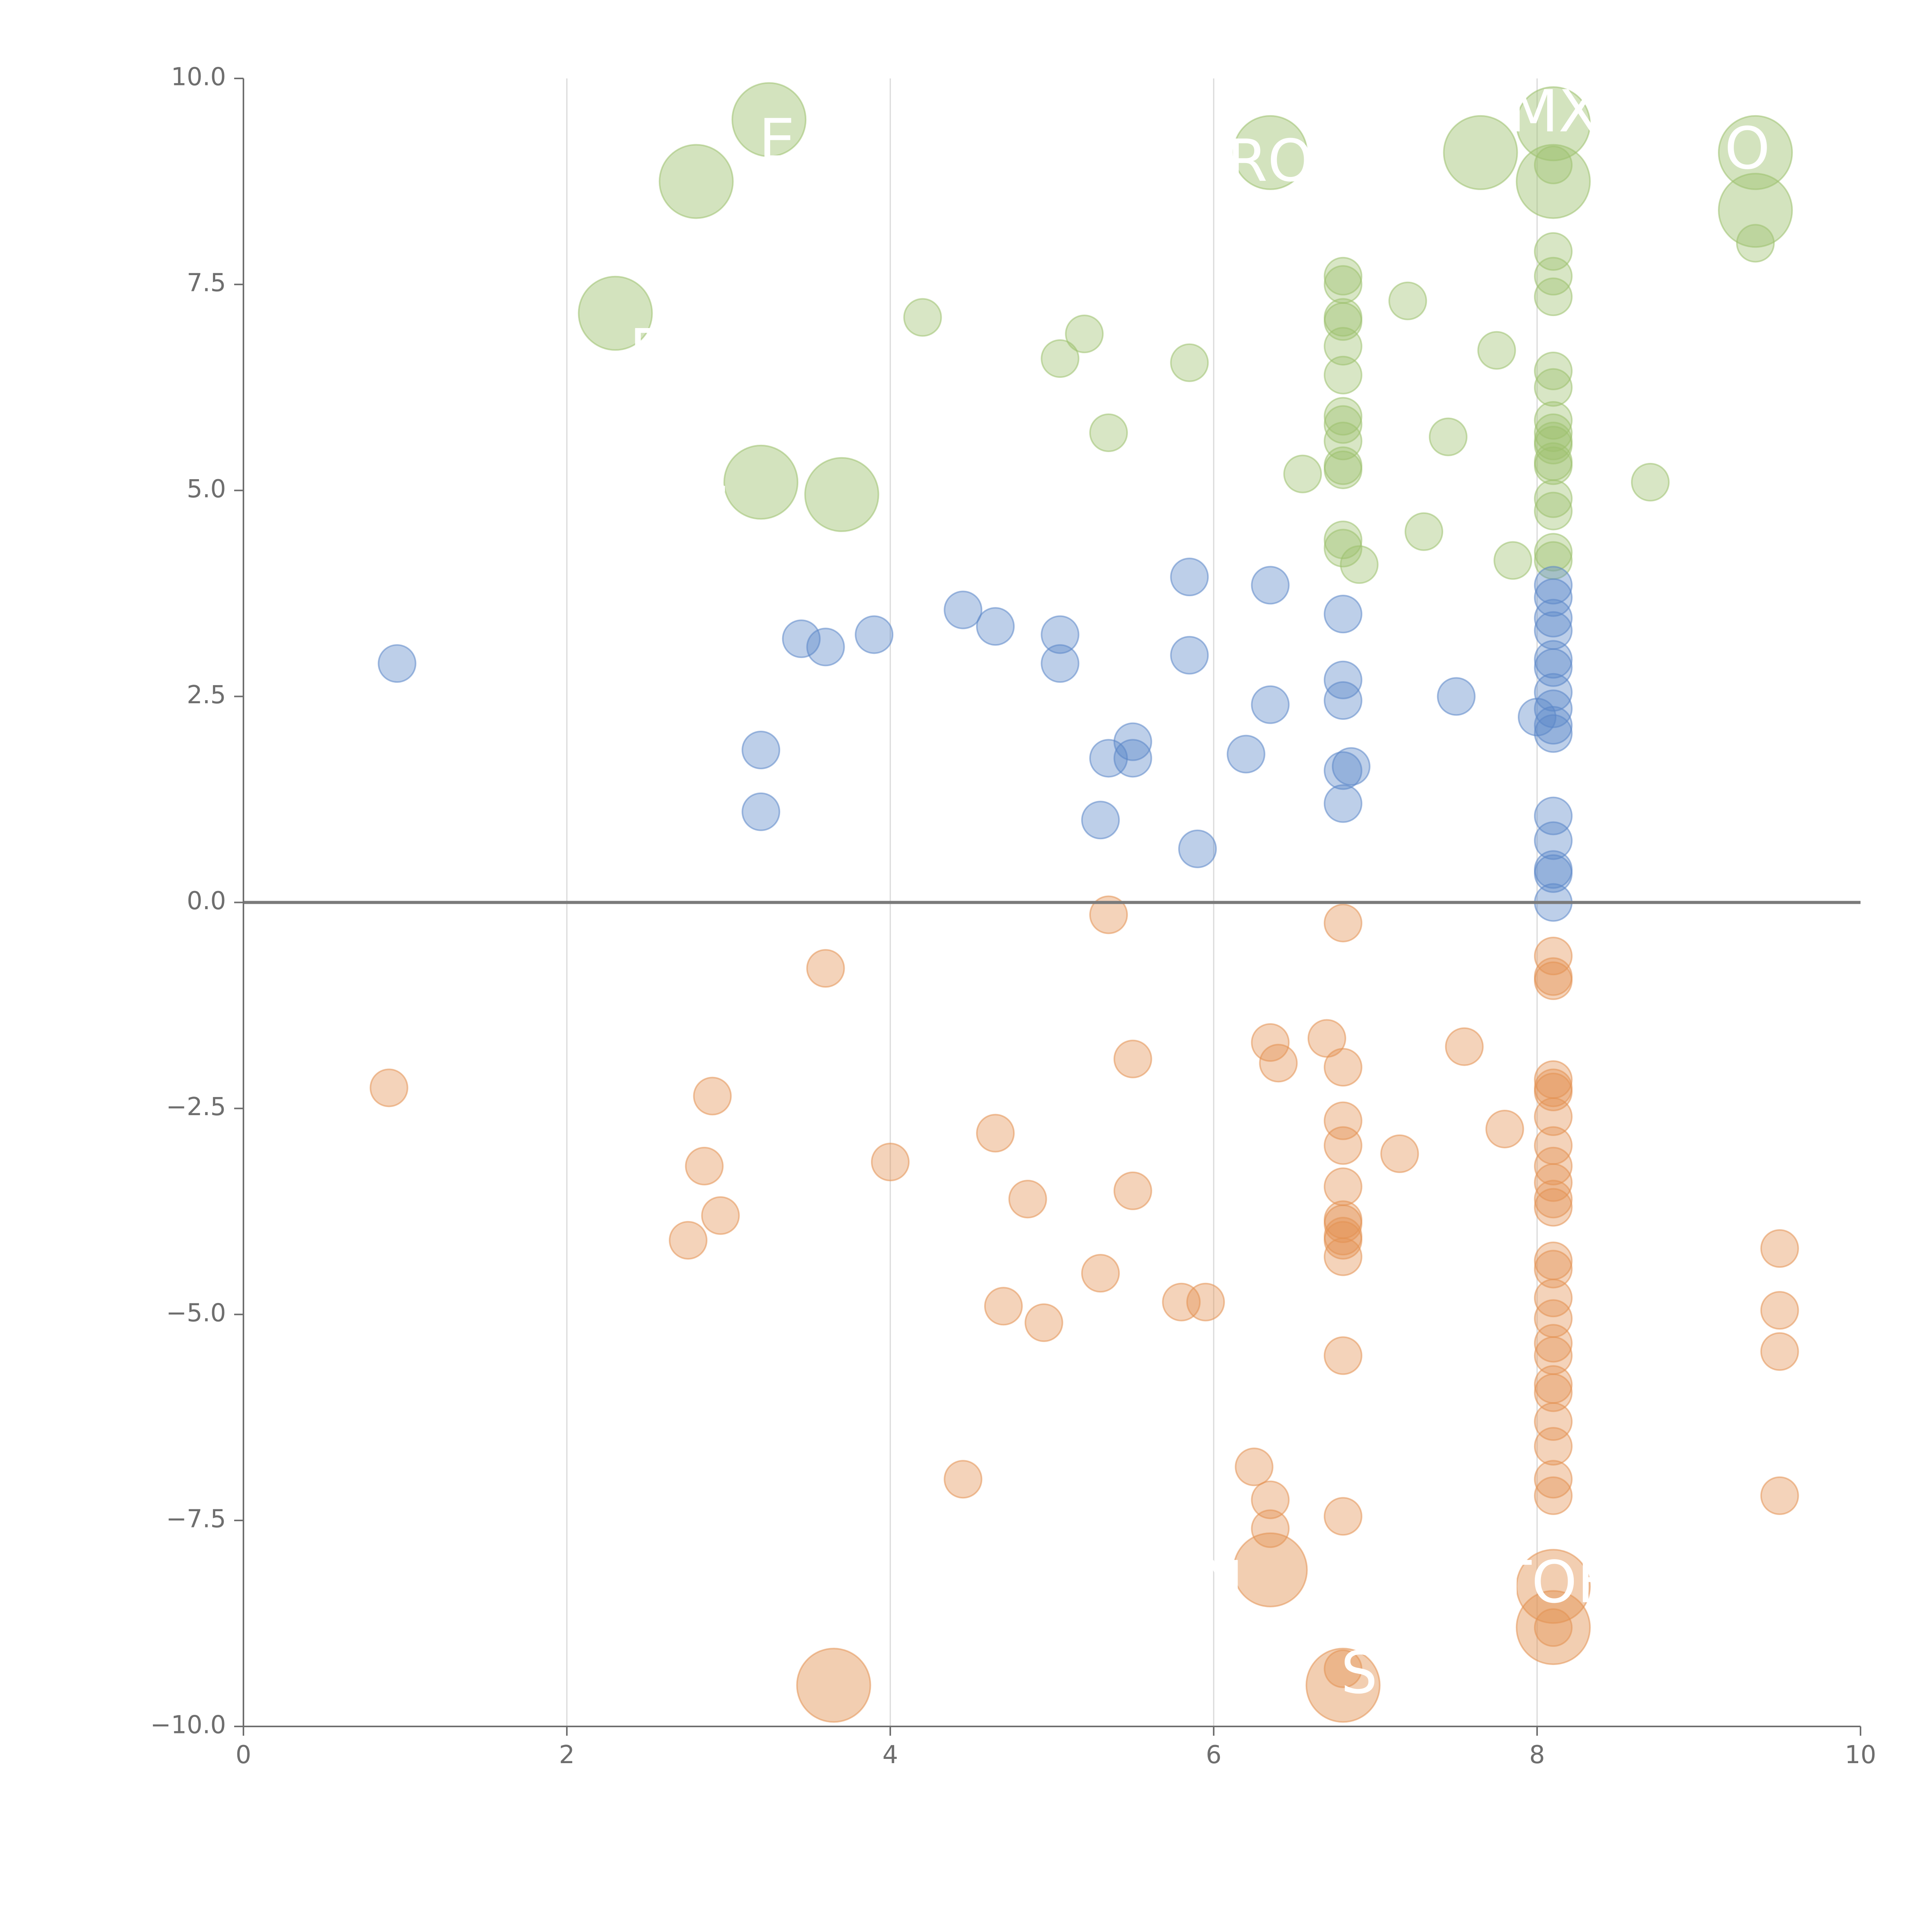 This screenshot has height=1932, width=1932. Describe the element at coordinates (188, 1726) in the screenshot. I see `y-tick-label: −10.0` at that location.